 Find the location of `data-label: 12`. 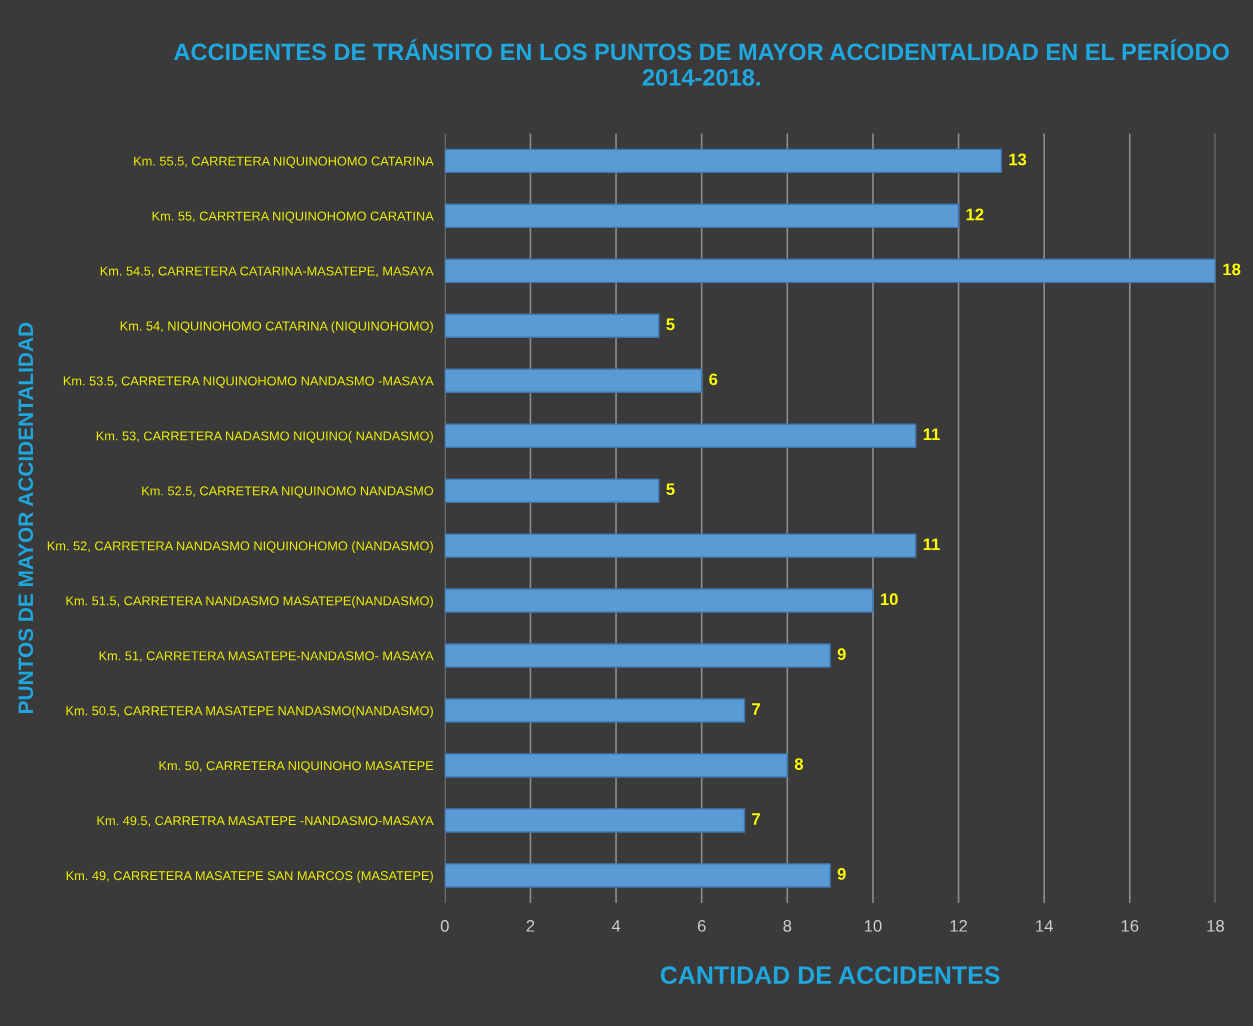

data-label: 12 is located at coordinates (975, 214).